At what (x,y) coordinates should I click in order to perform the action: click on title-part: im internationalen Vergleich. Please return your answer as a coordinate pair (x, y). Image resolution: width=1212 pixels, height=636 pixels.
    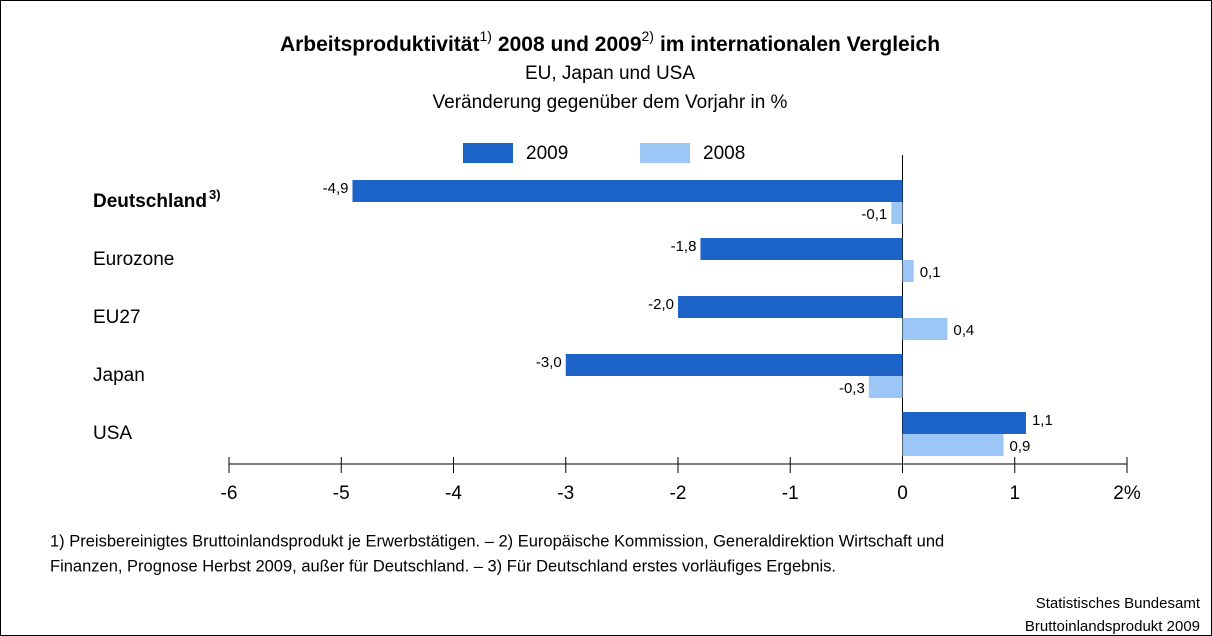
    Looking at the image, I should click on (800, 44).